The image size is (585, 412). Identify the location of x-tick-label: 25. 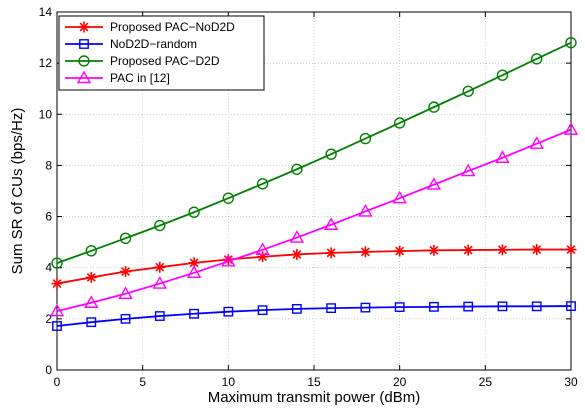
(486, 382).